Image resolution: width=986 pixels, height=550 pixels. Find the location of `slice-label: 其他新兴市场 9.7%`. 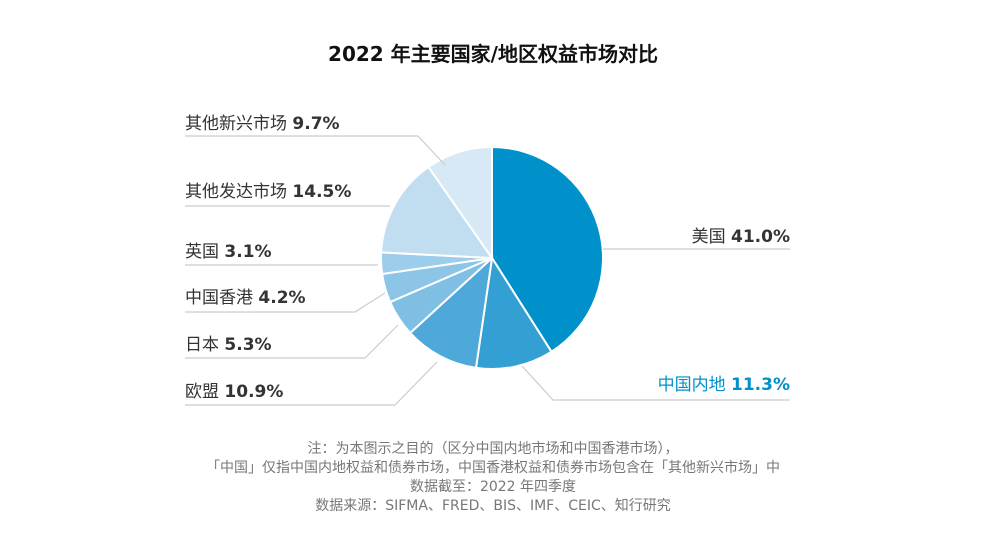

slice-label: 其他新兴市场 9.7% is located at coordinates (262, 124).